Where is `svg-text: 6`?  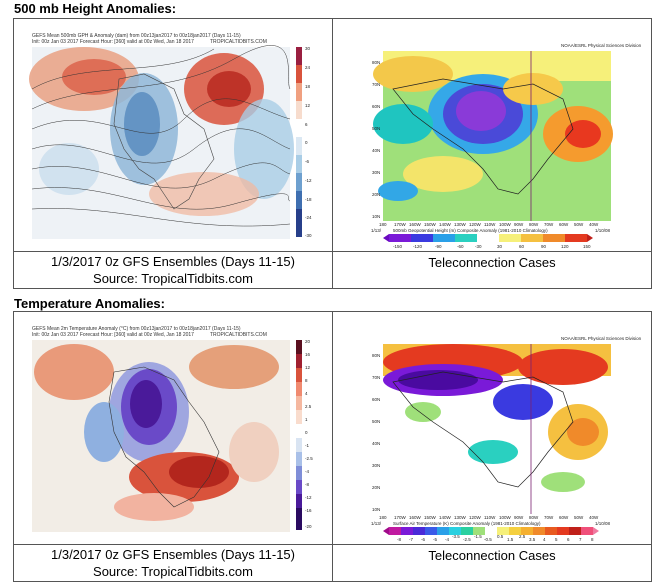 svg-text: 6 is located at coordinates (568, 539).